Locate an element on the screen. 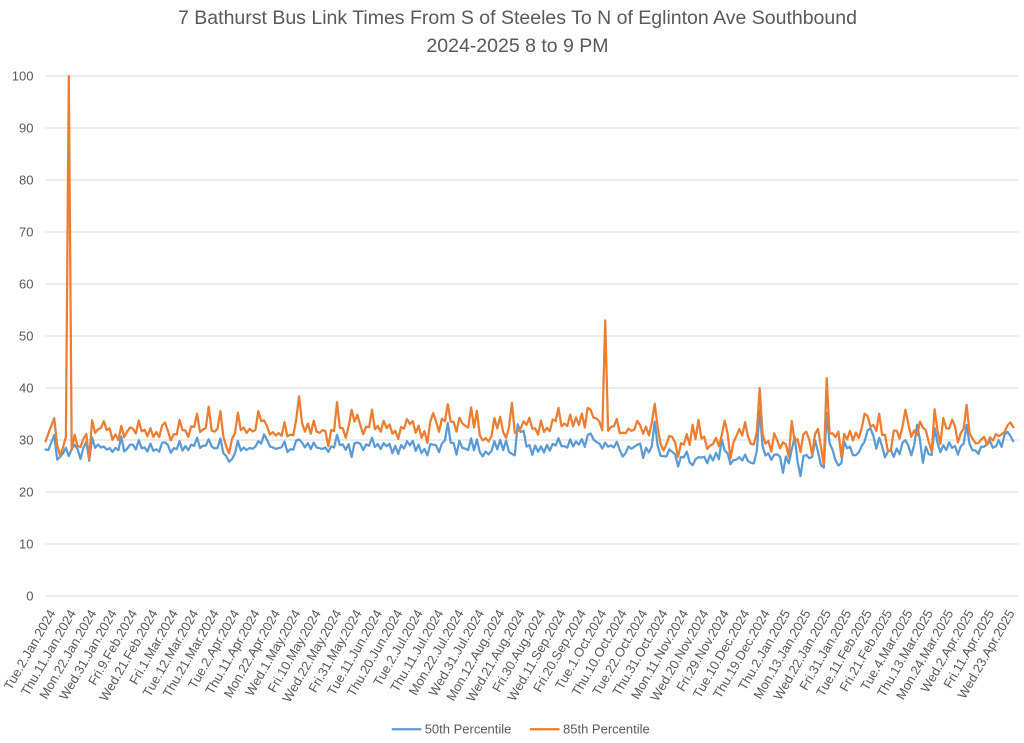 Image resolution: width=1024 pixels, height=743 pixels. svg-text: 90 is located at coordinates (26, 128).